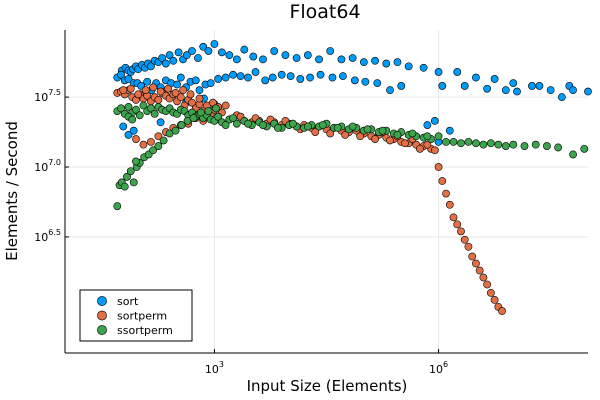 This screenshot has height=400, width=600. I want to click on y-tick-label: 106.5, so click(47, 236).